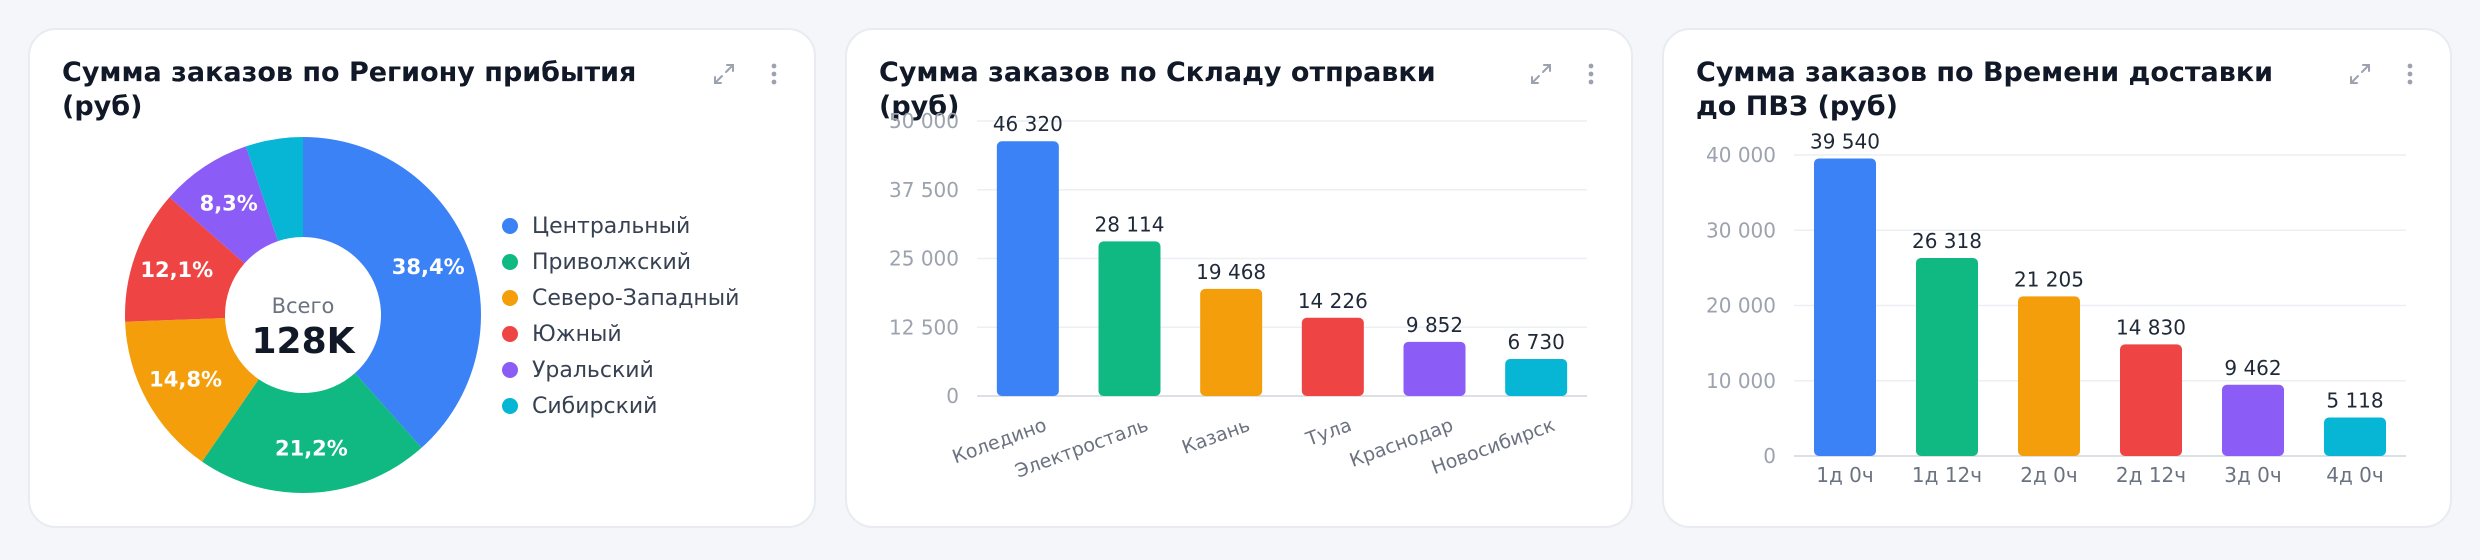 The width and height of the screenshot is (2480, 560). Describe the element at coordinates (924, 190) in the screenshot. I see `y-tick-label: 37 500` at that location.